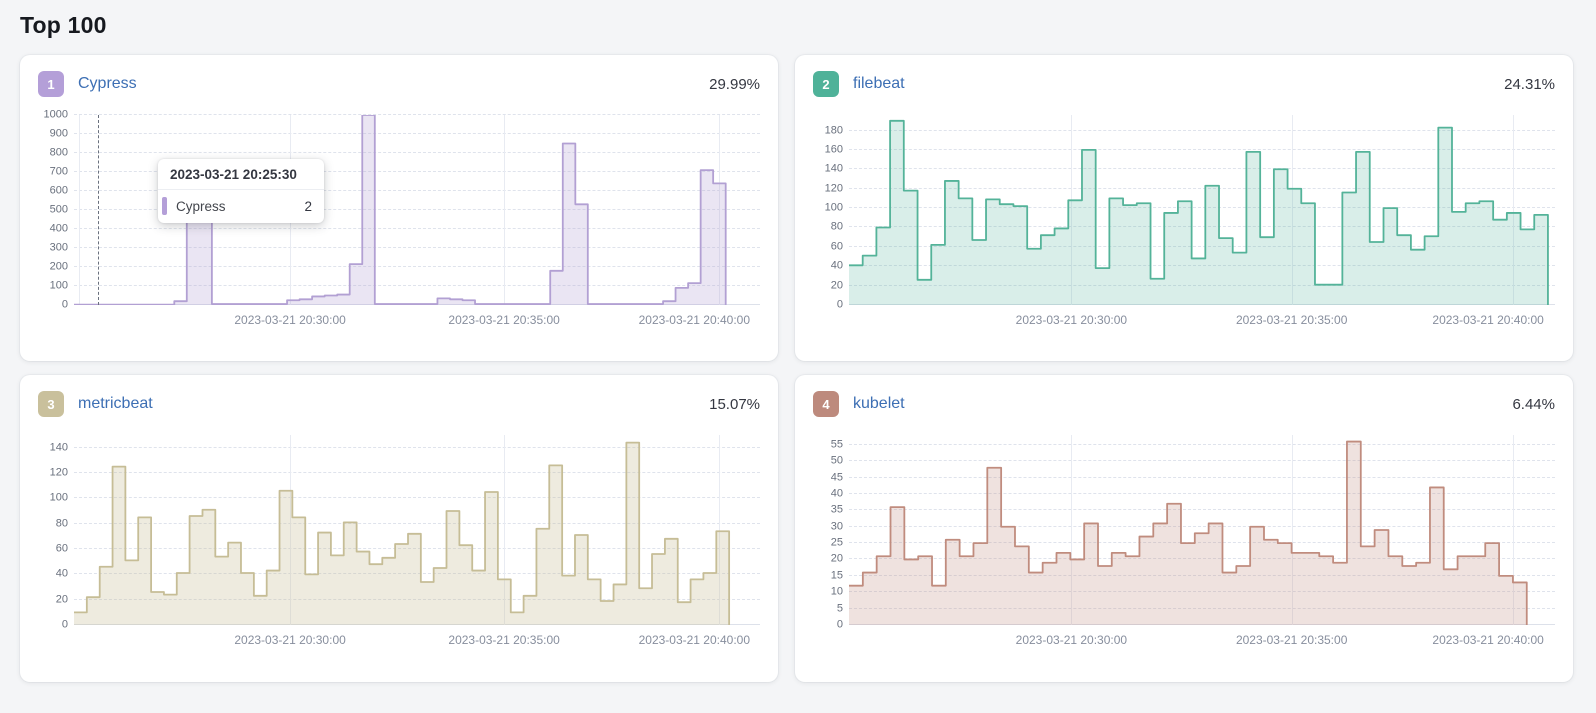 The height and width of the screenshot is (713, 1596). Describe the element at coordinates (879, 403) in the screenshot. I see `series-link-kubelet: kubelet` at that location.